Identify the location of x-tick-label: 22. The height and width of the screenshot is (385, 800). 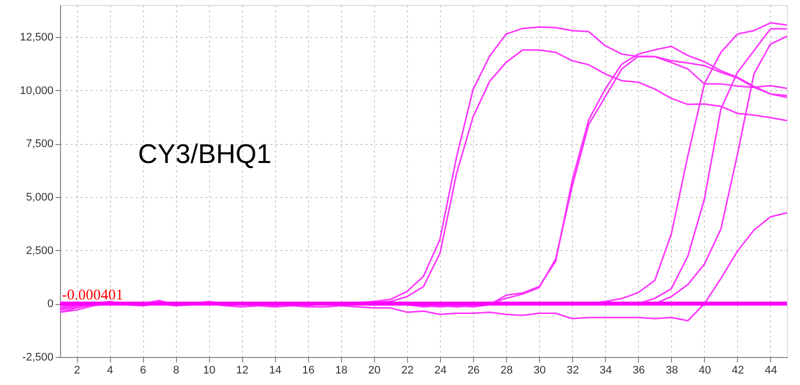
(407, 370).